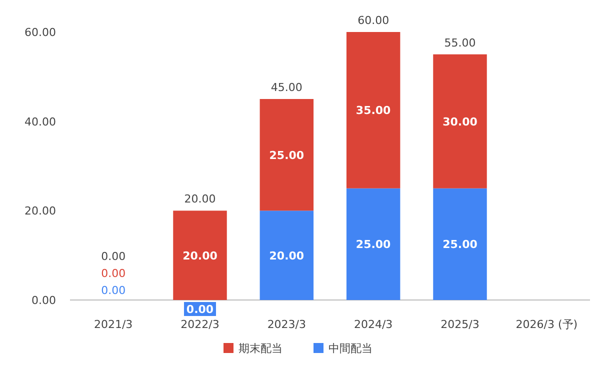 The height and width of the screenshot is (378, 607). What do you see at coordinates (286, 324) in the screenshot?
I see `x-tick-label: 2023/3` at bounding box center [286, 324].